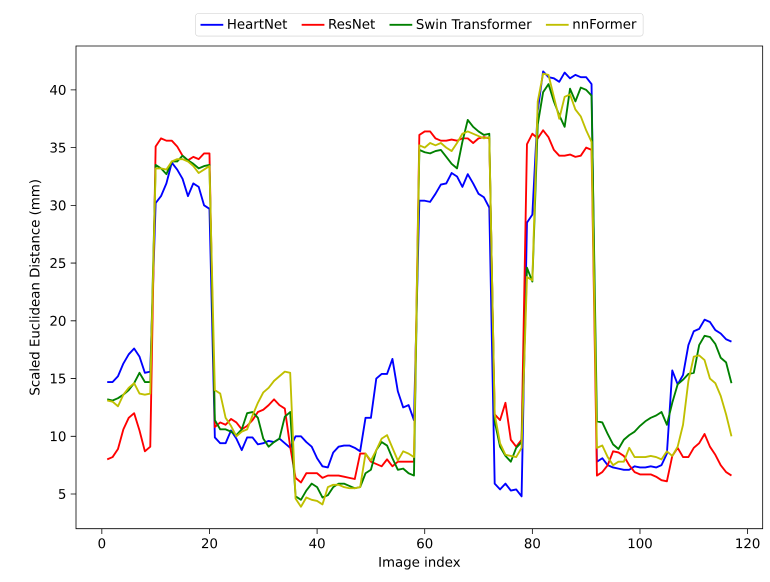 The image size is (770, 582). What do you see at coordinates (604, 24) in the screenshot?
I see `legend-label: nnFormer` at bounding box center [604, 24].